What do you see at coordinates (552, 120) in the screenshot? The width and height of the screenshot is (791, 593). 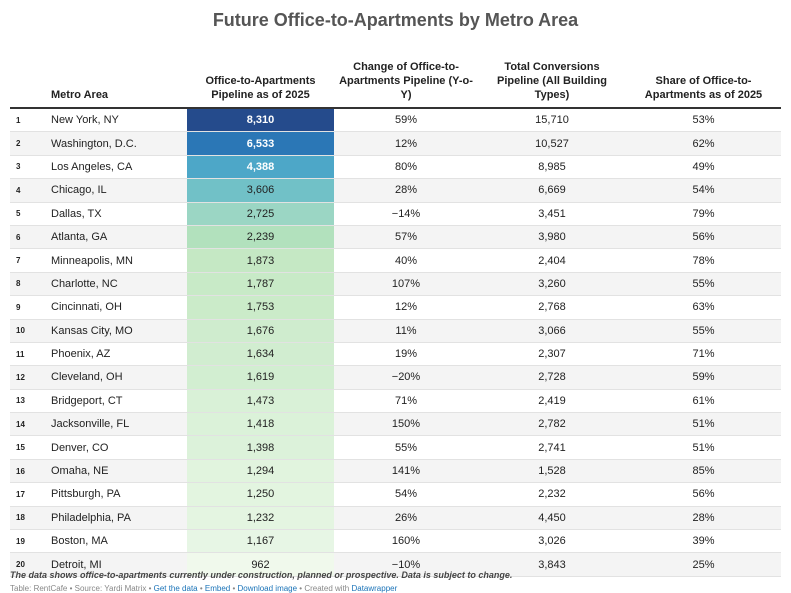 I see `row-total-value: 15,710` at bounding box center [552, 120].